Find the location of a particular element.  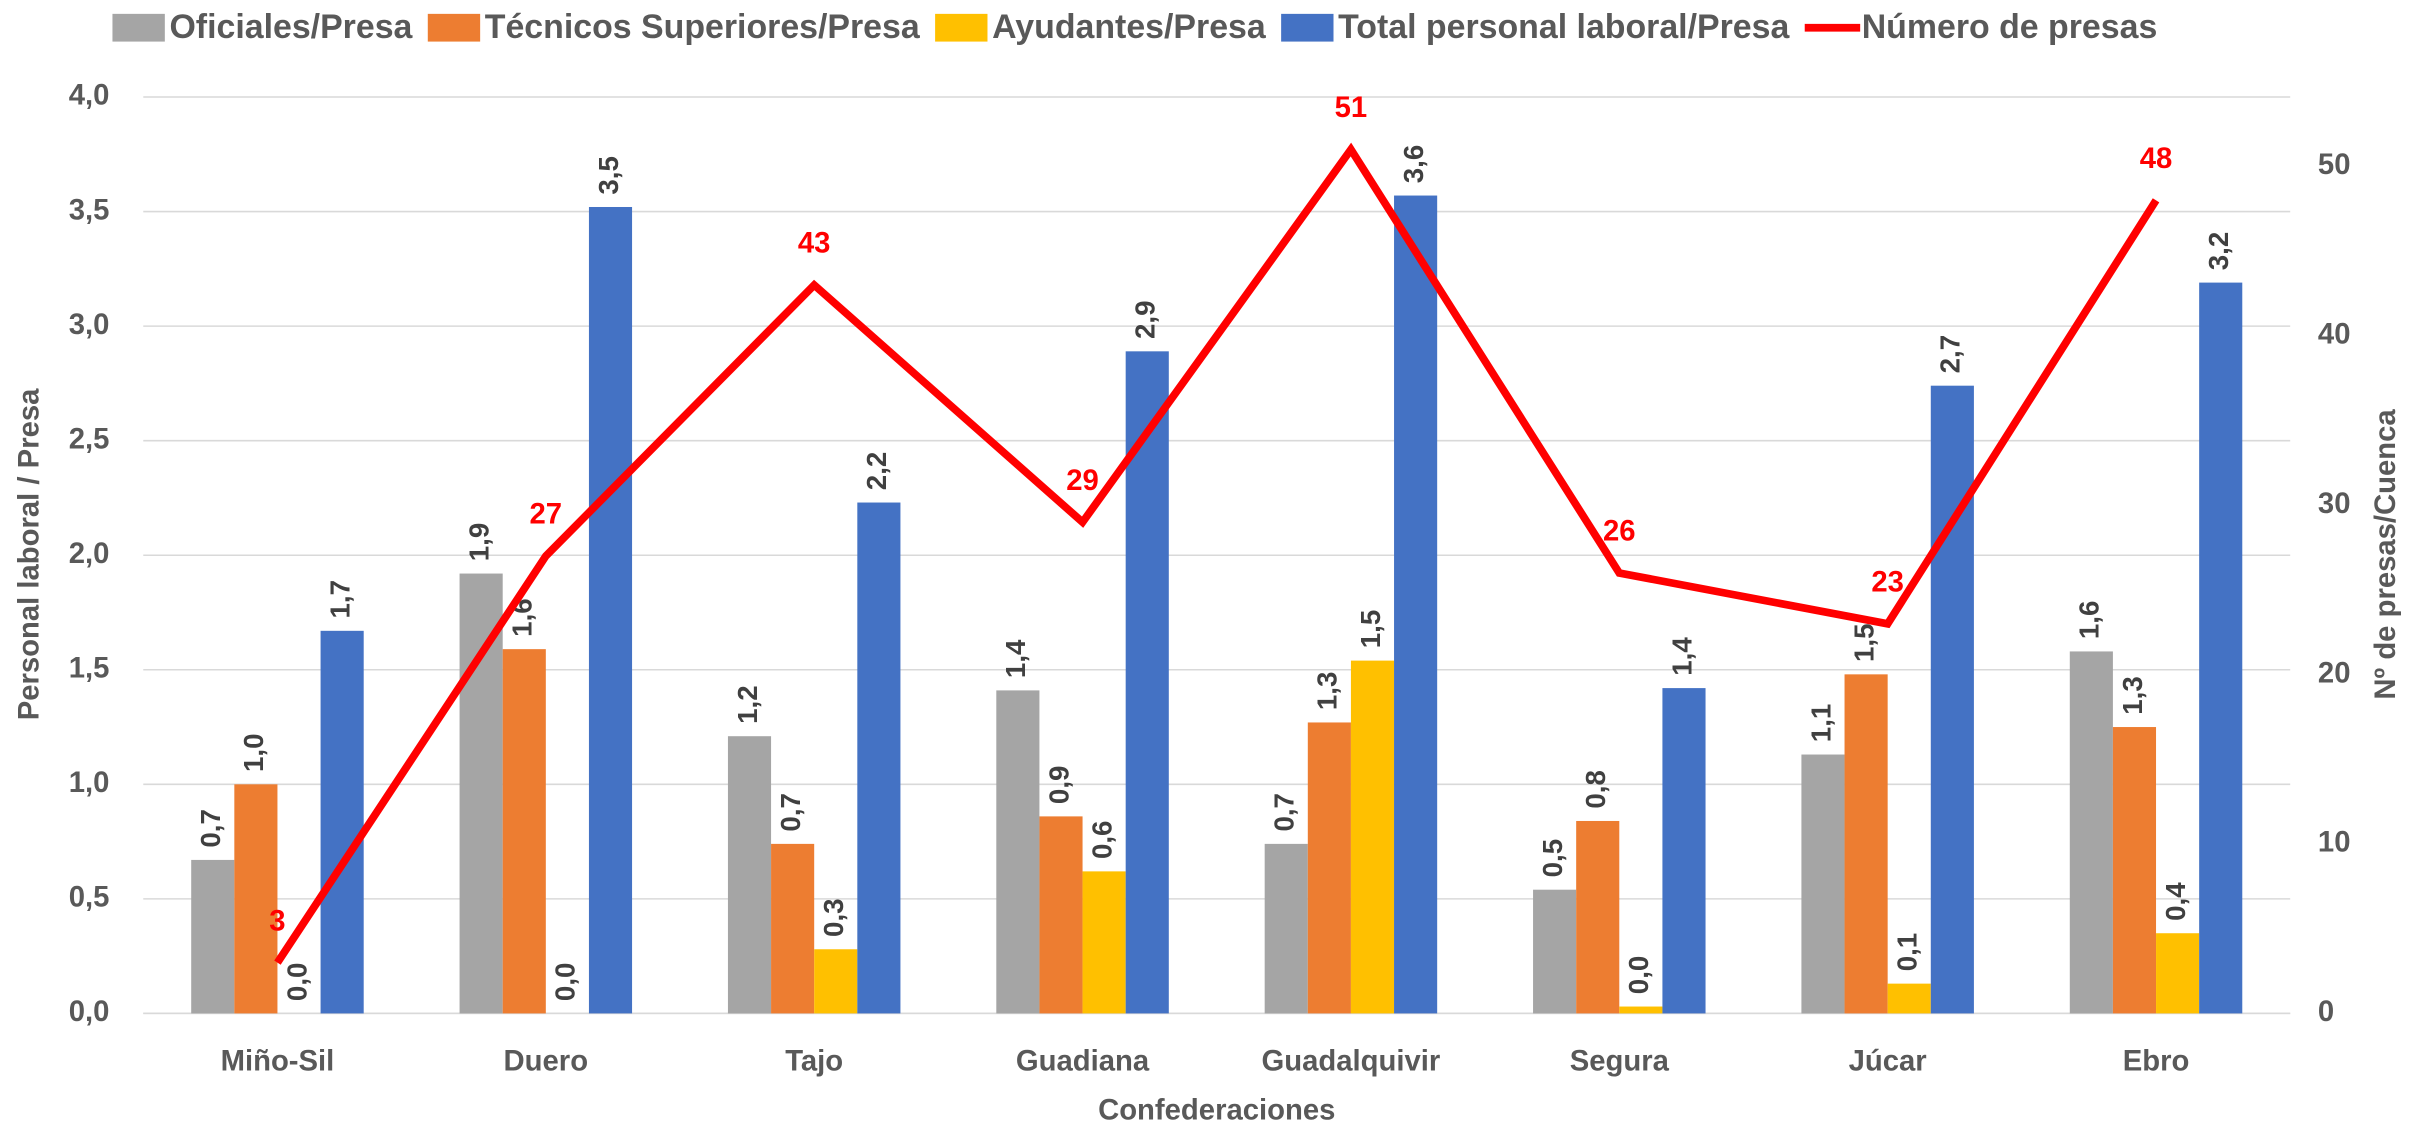

y2-tick-label: 20 is located at coordinates (2334, 673).